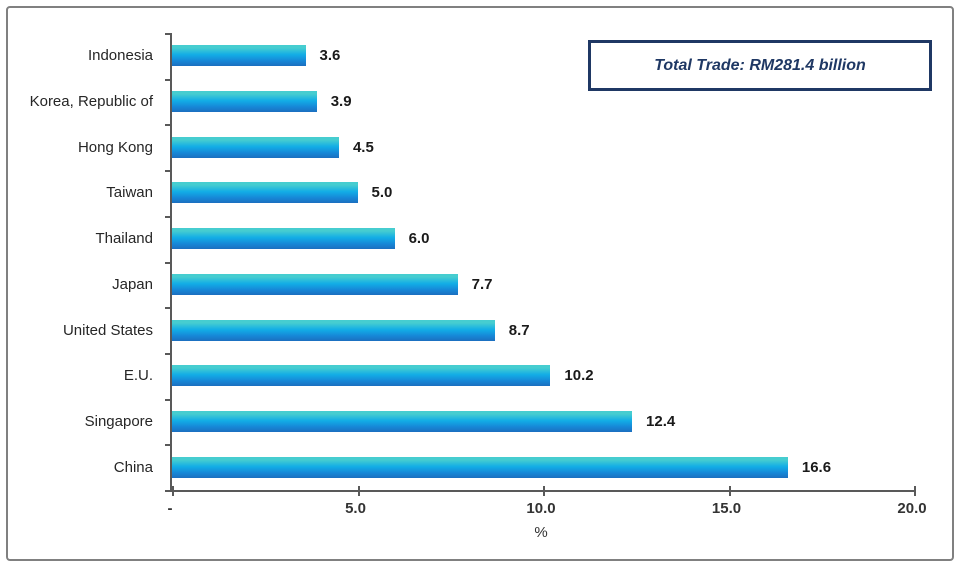 The image size is (960, 567). What do you see at coordinates (912, 508) in the screenshot?
I see `x-axis-tick-label: 20.0` at bounding box center [912, 508].